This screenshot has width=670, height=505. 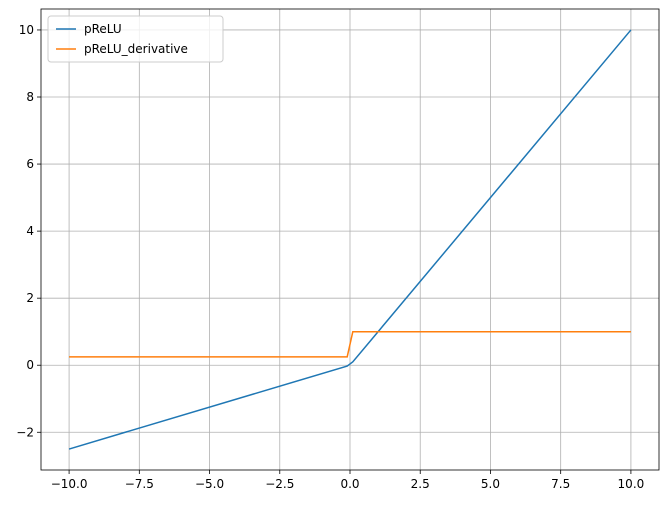 I want to click on x-tick-label: −10.0, so click(x=69, y=484).